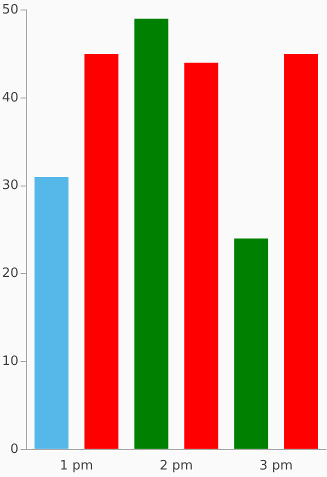 Image resolution: width=327 pixels, height=477 pixels. What do you see at coordinates (10, 186) in the screenshot?
I see `y-tick-label: 30` at bounding box center [10, 186].